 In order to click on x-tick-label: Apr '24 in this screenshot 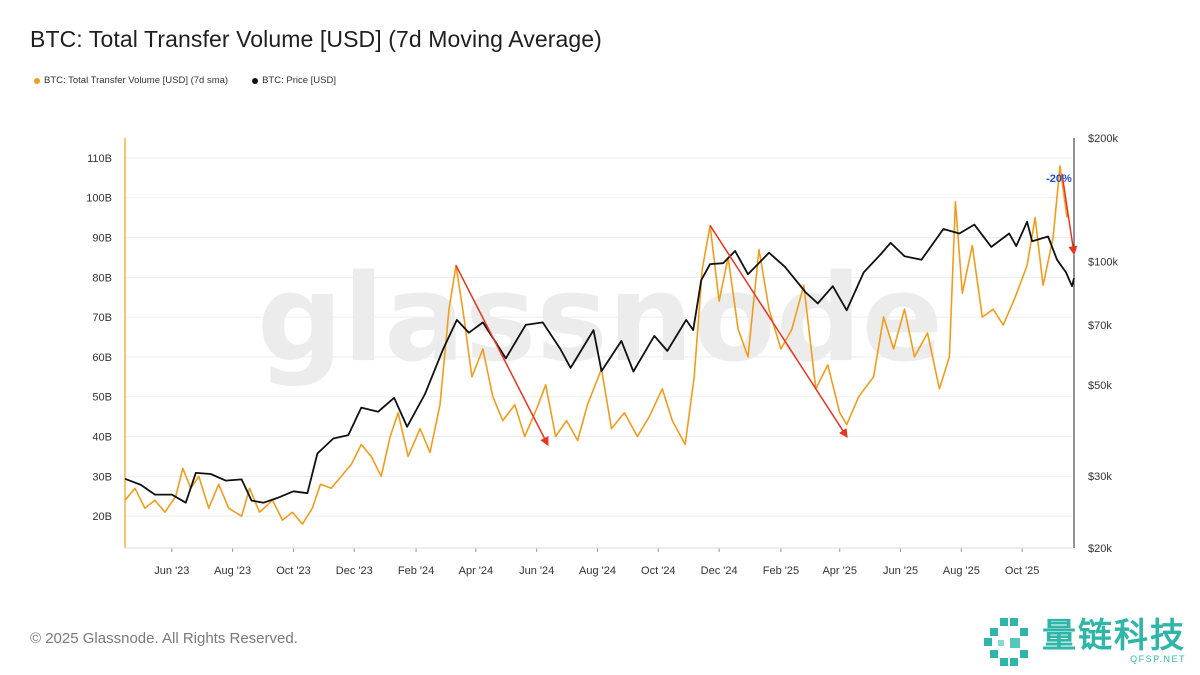, I will do `click(476, 571)`.